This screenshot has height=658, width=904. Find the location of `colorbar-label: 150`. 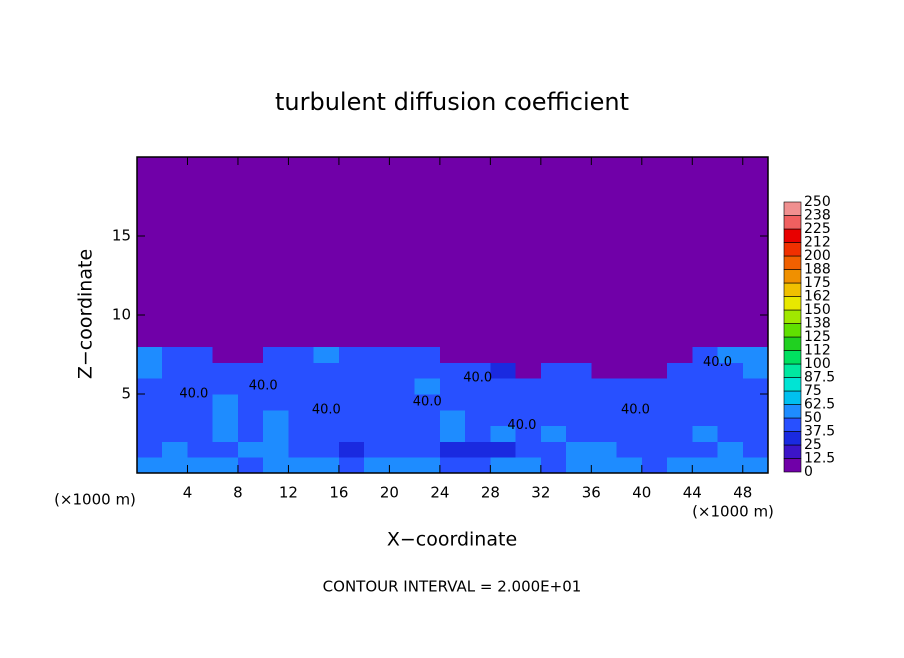

colorbar-label: 150 is located at coordinates (817, 310).